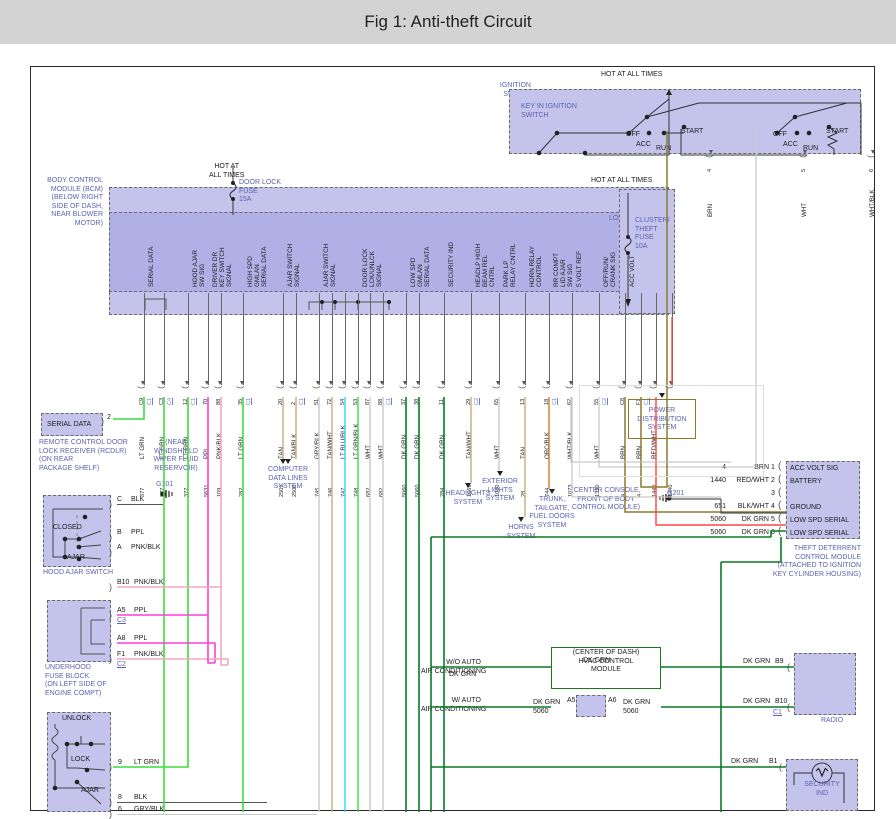 The width and height of the screenshot is (896, 819). I want to click on key-in-ignition-label: KEY IN IGNITION SWITCH, so click(549, 111).